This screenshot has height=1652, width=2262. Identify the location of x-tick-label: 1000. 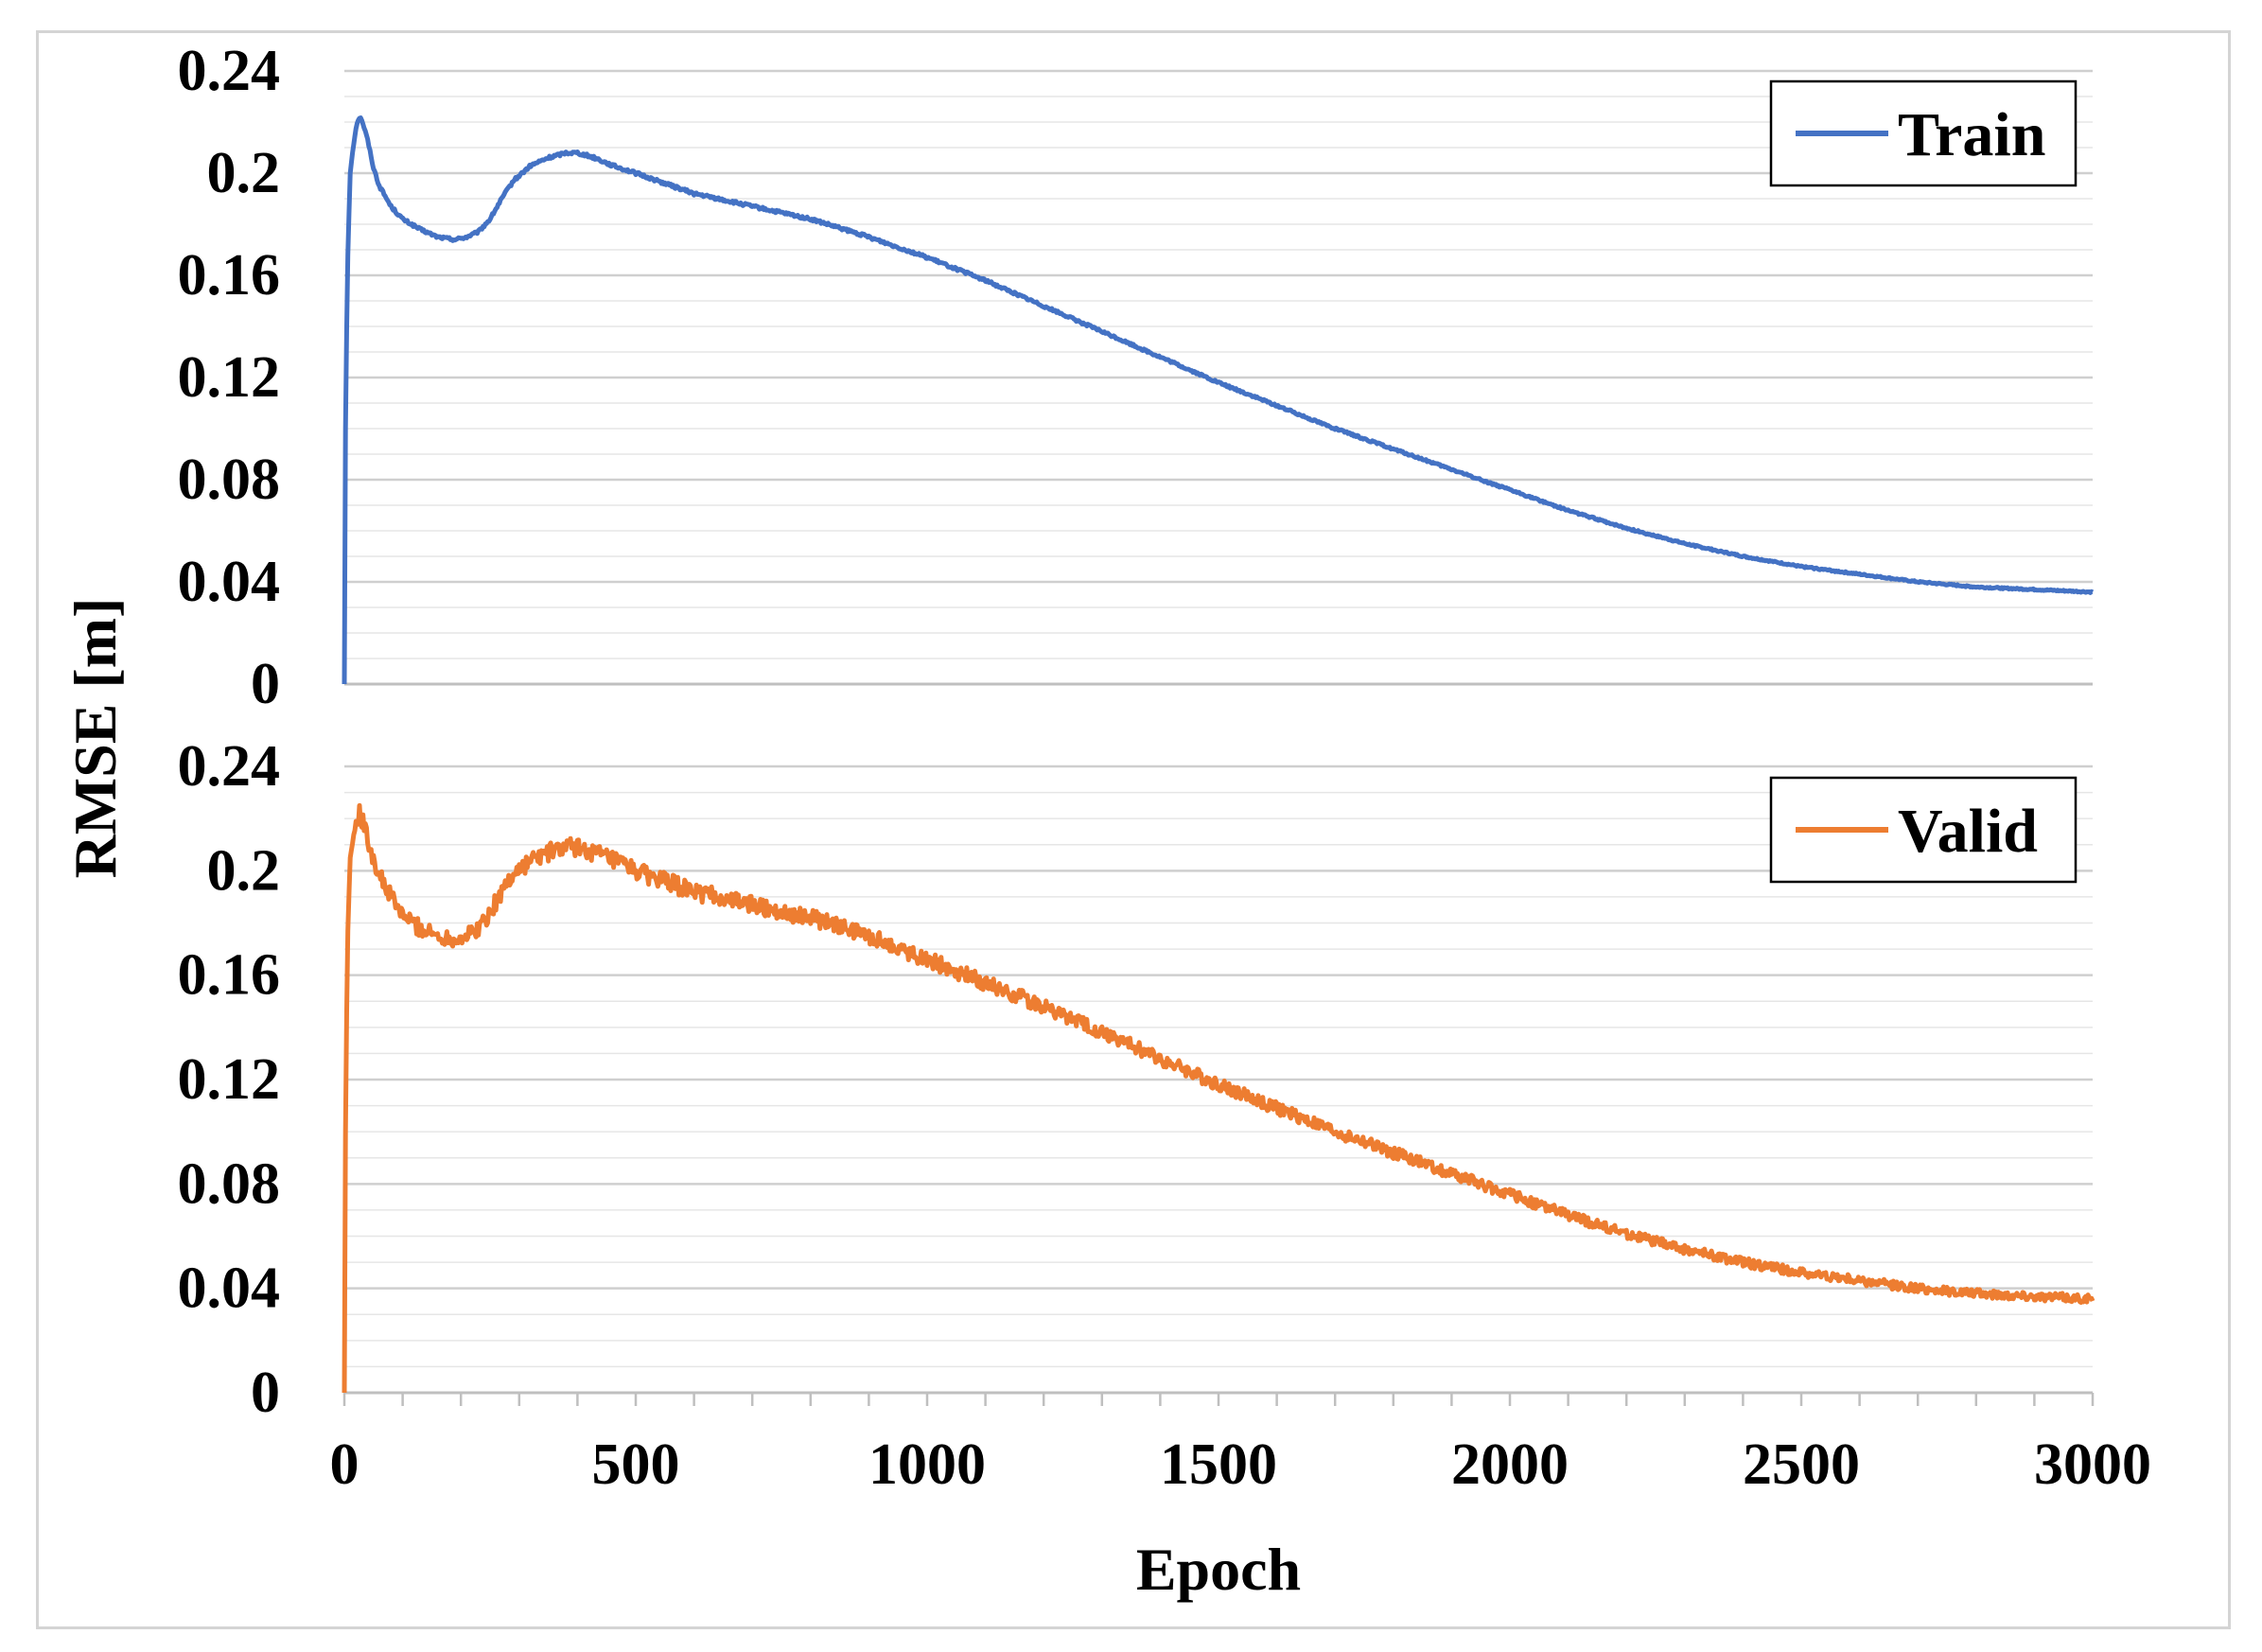
(927, 1464).